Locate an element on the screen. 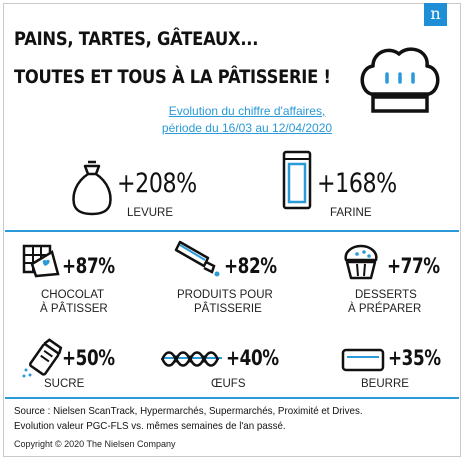 This screenshot has width=464, height=460. beurre-label: BEURRE is located at coordinates (385, 384).